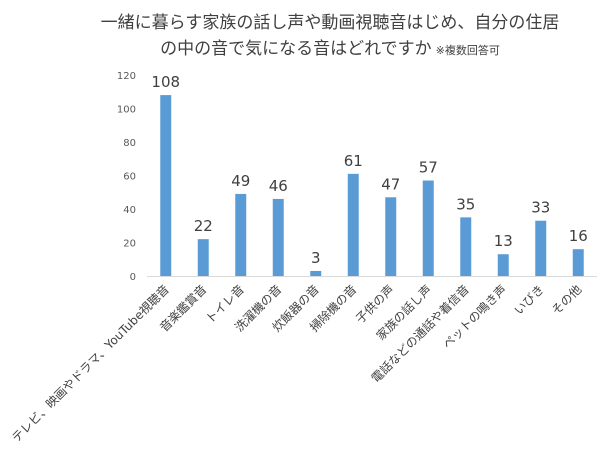 This screenshot has height=465, width=614. Describe the element at coordinates (540, 208) in the screenshot. I see `data-label: 33` at that location.